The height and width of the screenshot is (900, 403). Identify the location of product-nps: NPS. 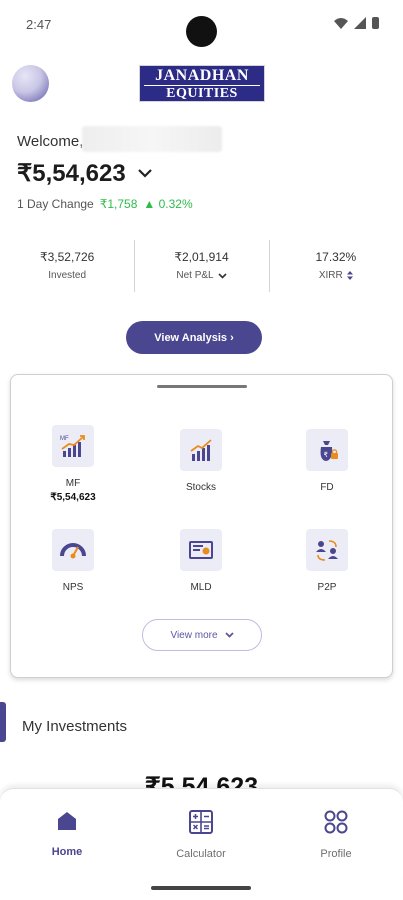
(73, 561).